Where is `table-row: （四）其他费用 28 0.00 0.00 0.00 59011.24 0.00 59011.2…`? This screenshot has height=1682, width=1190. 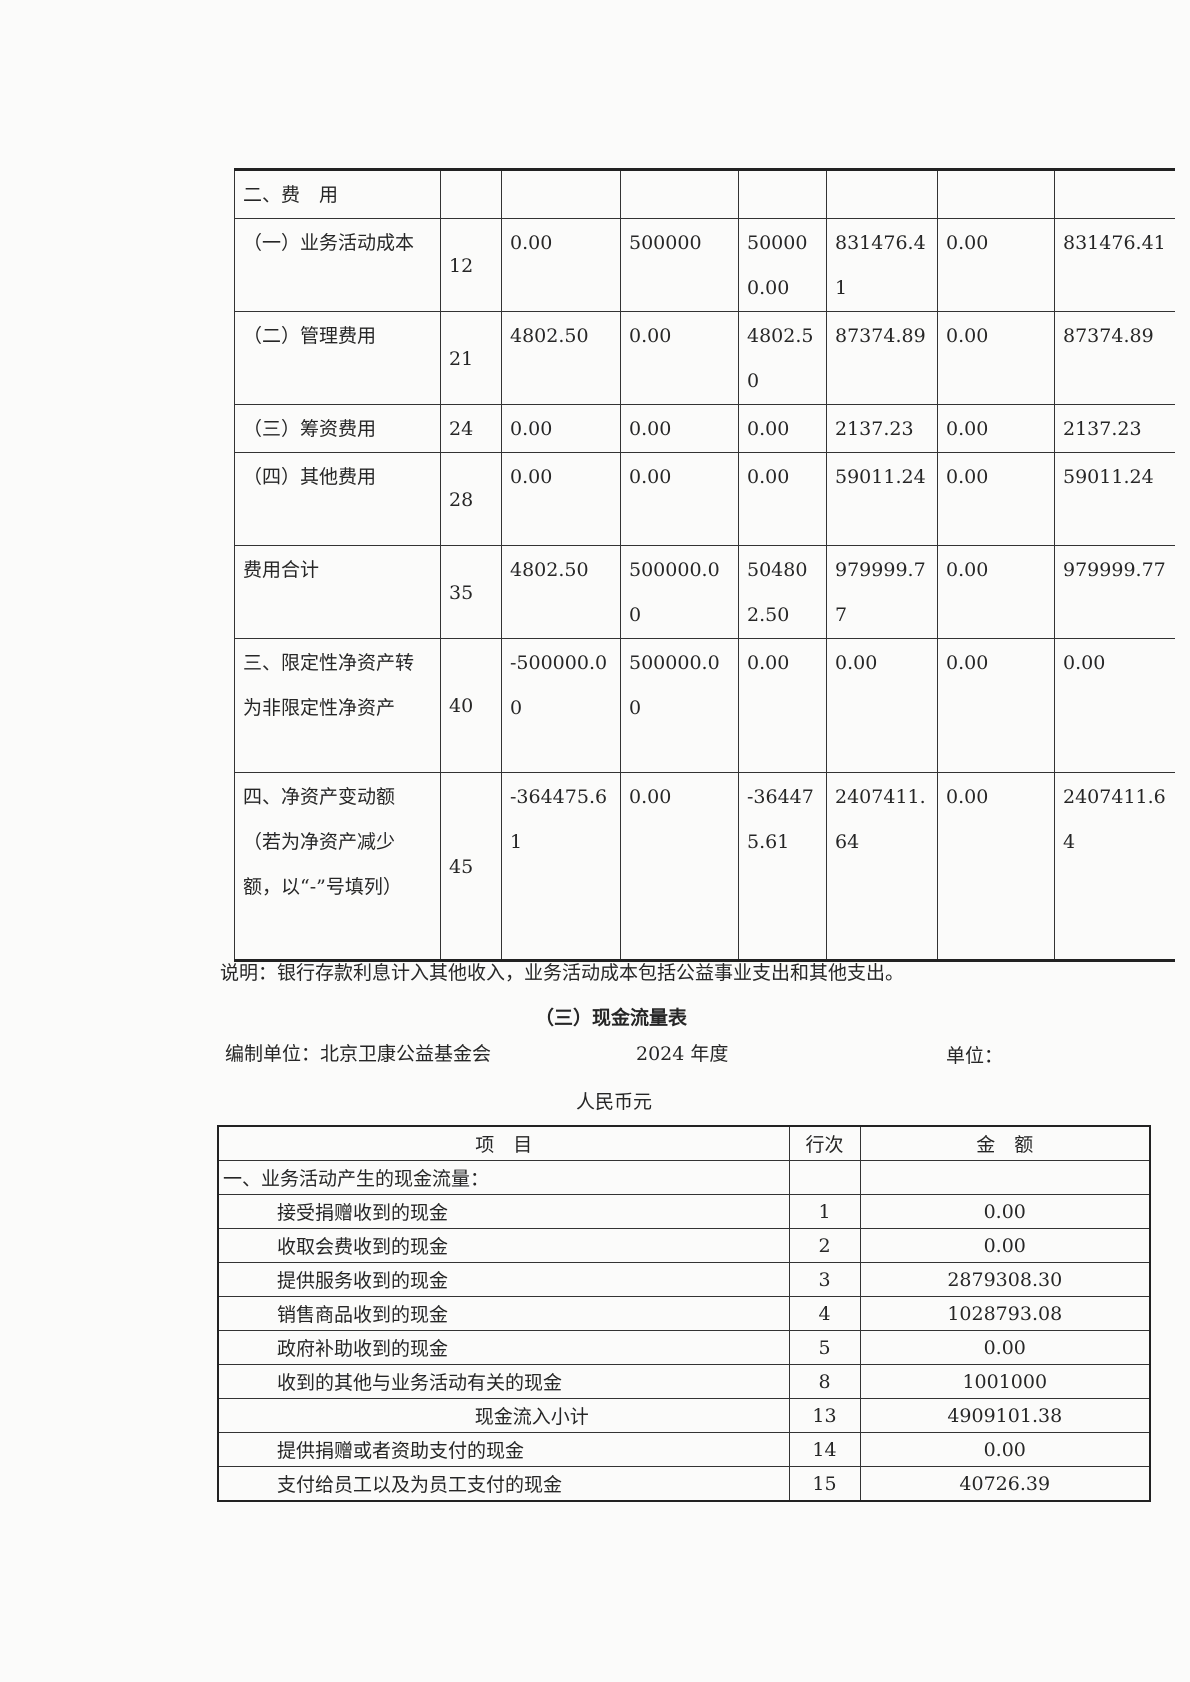 table-row: （四）其他费用 28 0.00 0.00 0.00 59011.24 0.00 59011.2… is located at coordinates (704, 499).